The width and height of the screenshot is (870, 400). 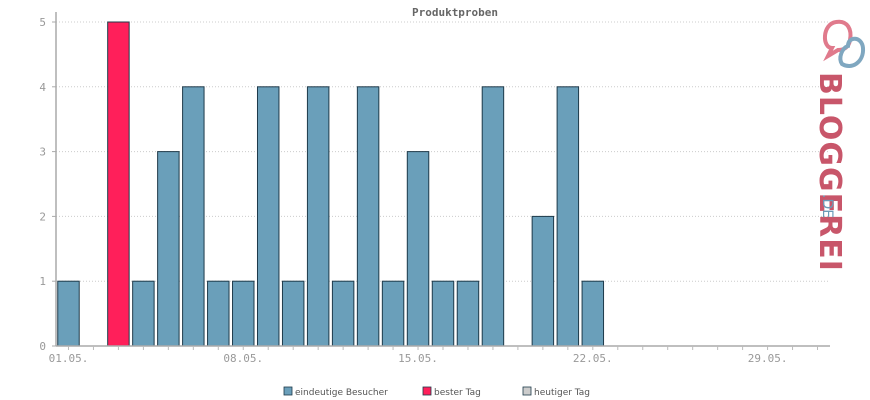 What do you see at coordinates (288, 391) in the screenshot?
I see `legend-swatch-visitors` at bounding box center [288, 391].